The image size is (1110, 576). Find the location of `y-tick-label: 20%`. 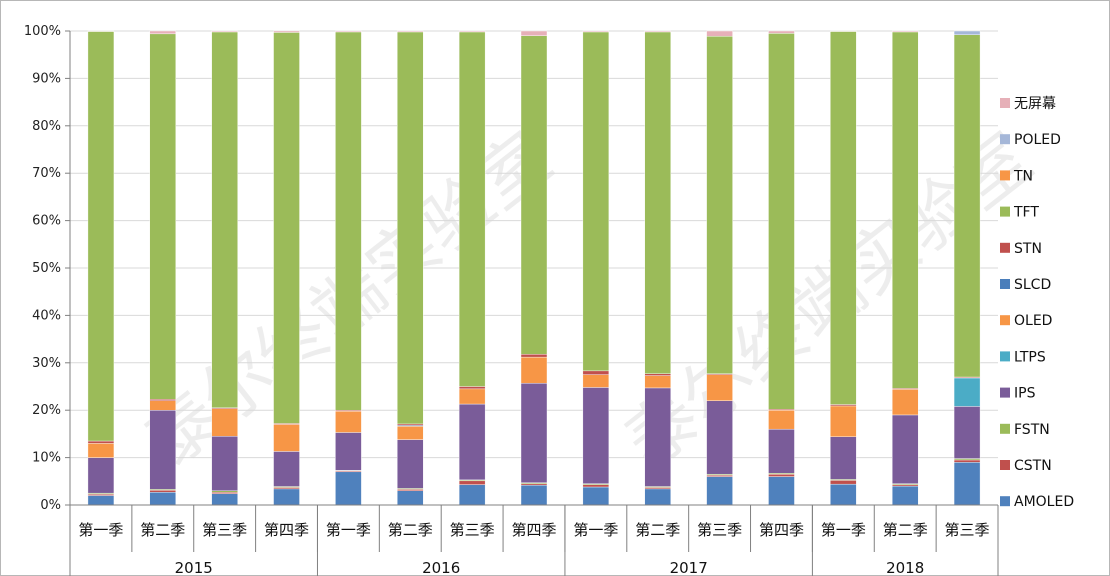

y-tick-label: 20% is located at coordinates (46, 410).